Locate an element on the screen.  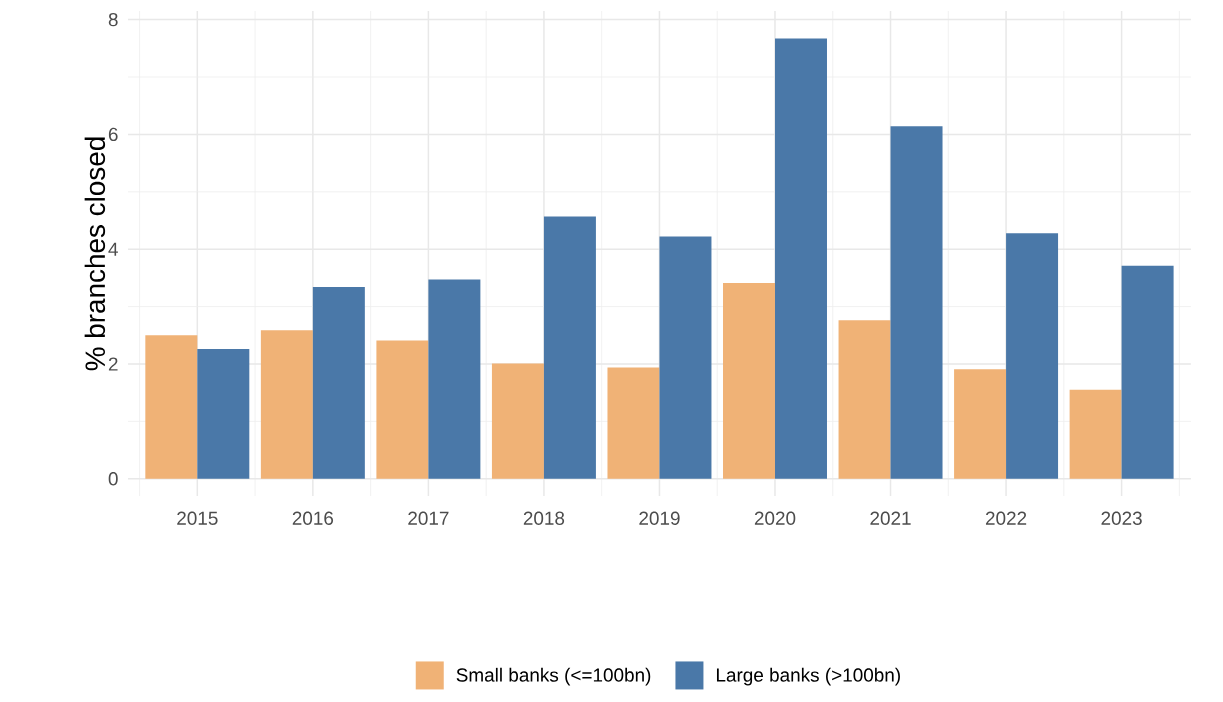
x-tick-label: 2018 is located at coordinates (544, 518).